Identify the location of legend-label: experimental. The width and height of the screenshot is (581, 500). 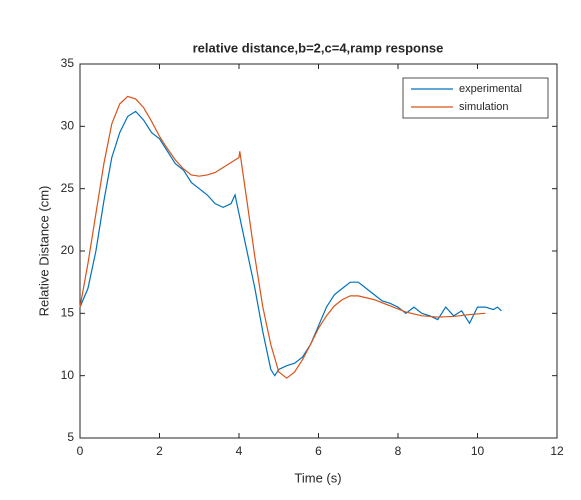
(490, 89).